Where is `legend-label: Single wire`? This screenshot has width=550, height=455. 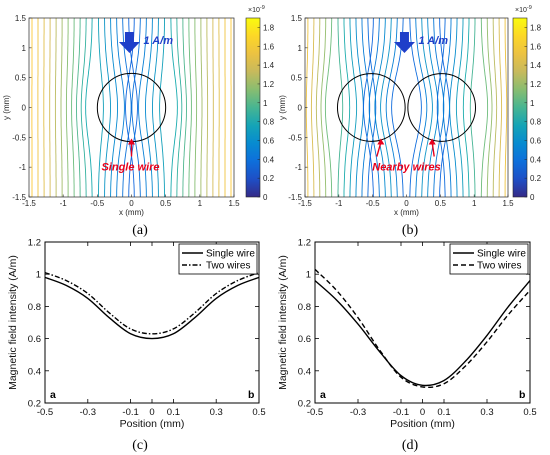 legend-label: Single wire is located at coordinates (230, 254).